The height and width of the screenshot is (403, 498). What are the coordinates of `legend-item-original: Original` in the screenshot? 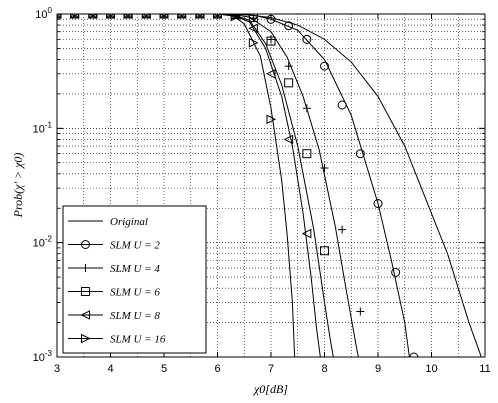 It's located at (108, 222).